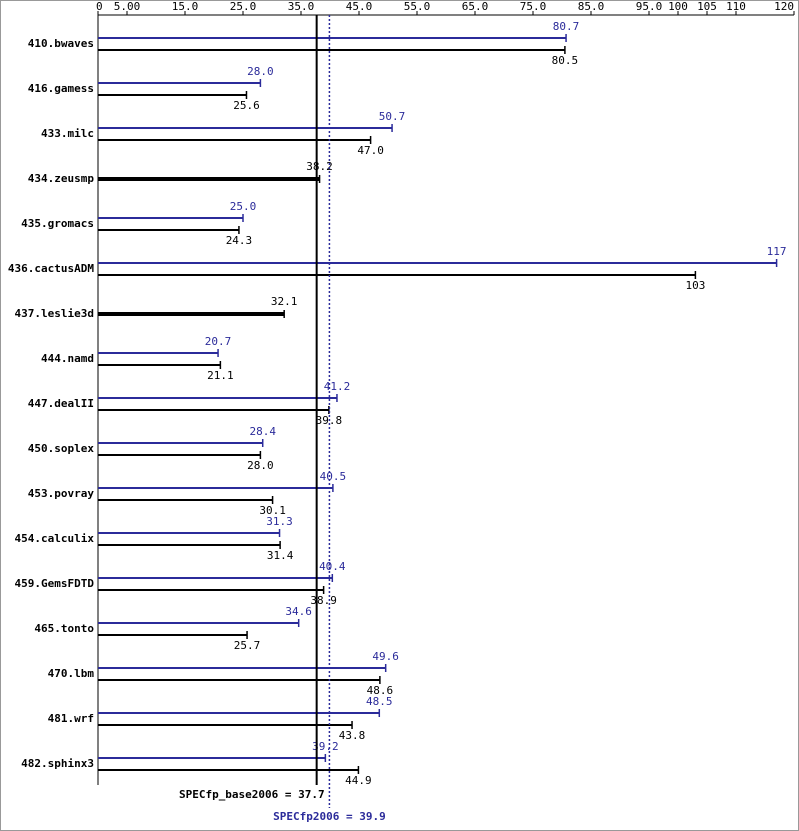 The image size is (799, 831). I want to click on reference-label: SPECfp2006 = 39.9, so click(329, 816).